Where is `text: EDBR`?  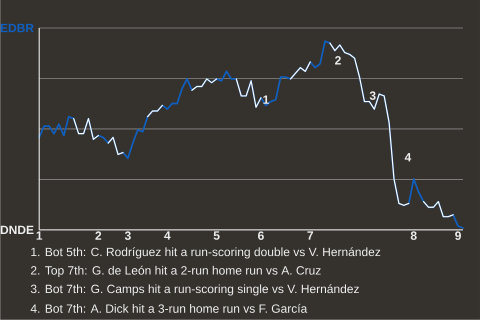
text: EDBR is located at coordinates (17, 28).